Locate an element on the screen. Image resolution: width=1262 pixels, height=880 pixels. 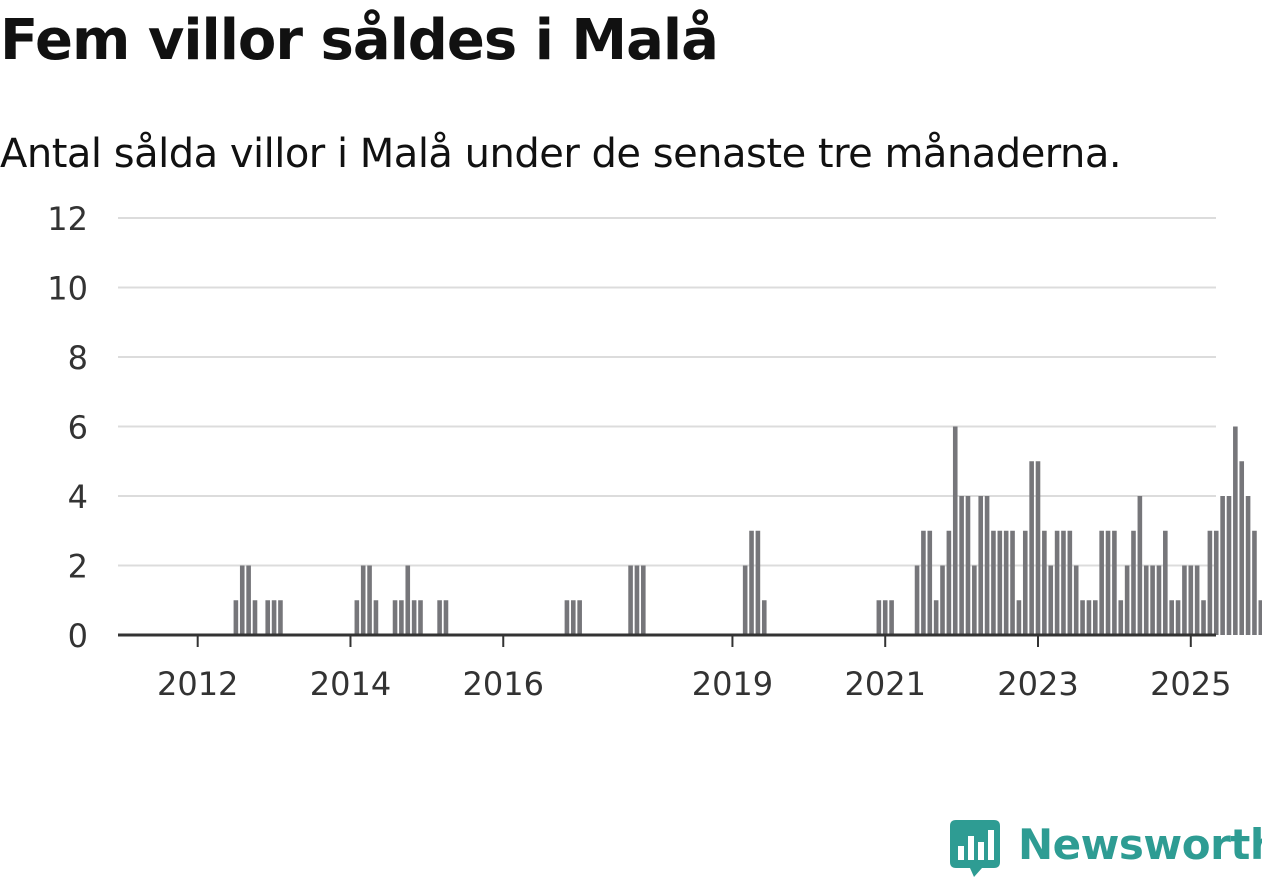
x-tick-label: 2014 is located at coordinates (350, 684).